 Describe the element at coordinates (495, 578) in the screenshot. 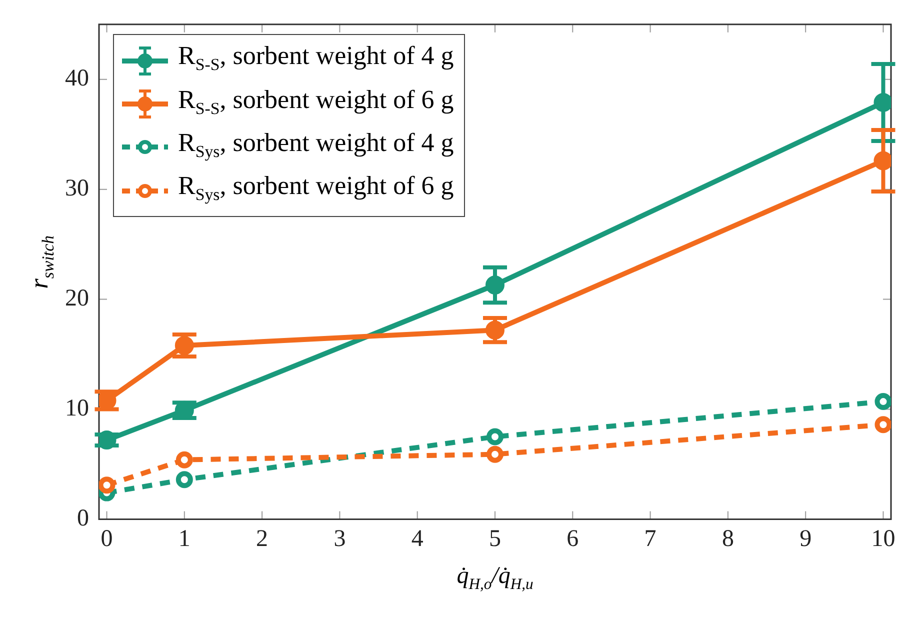

I see `x-axis-title: q̇$_{H,o}$/q̇$_{H,u}$` at that location.